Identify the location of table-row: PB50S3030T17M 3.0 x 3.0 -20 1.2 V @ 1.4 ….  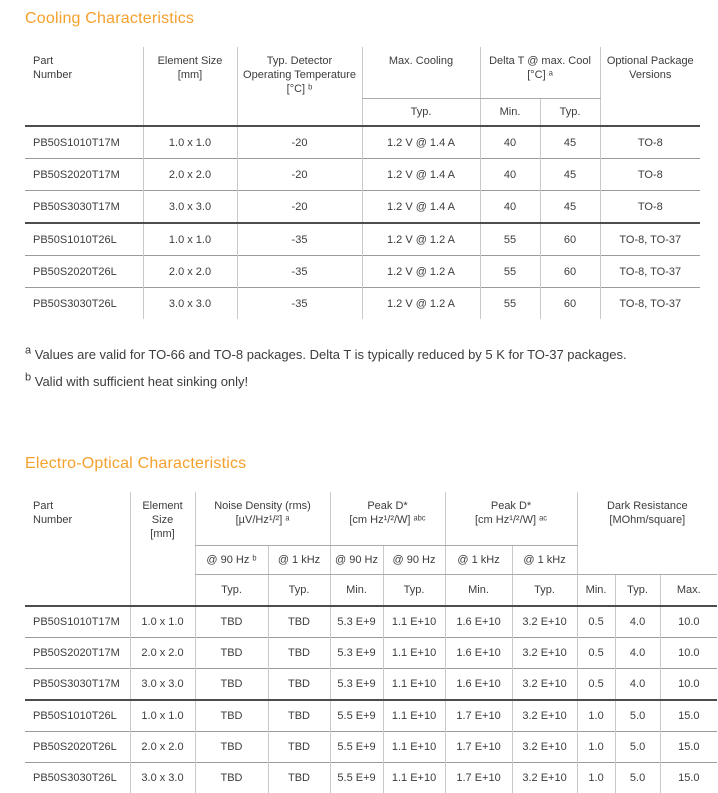
(362, 207).